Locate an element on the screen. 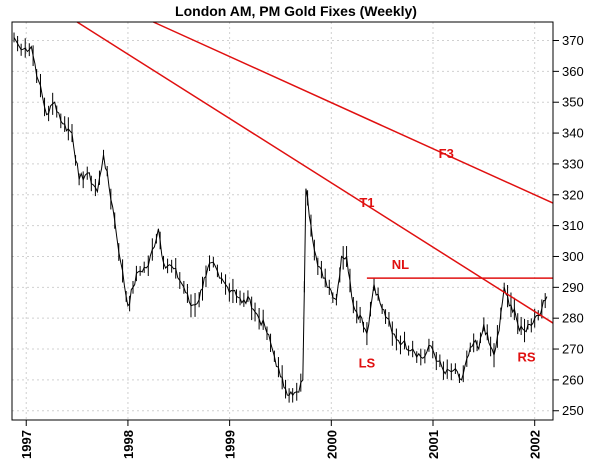  y-tick-label: 280 is located at coordinates (573, 318).